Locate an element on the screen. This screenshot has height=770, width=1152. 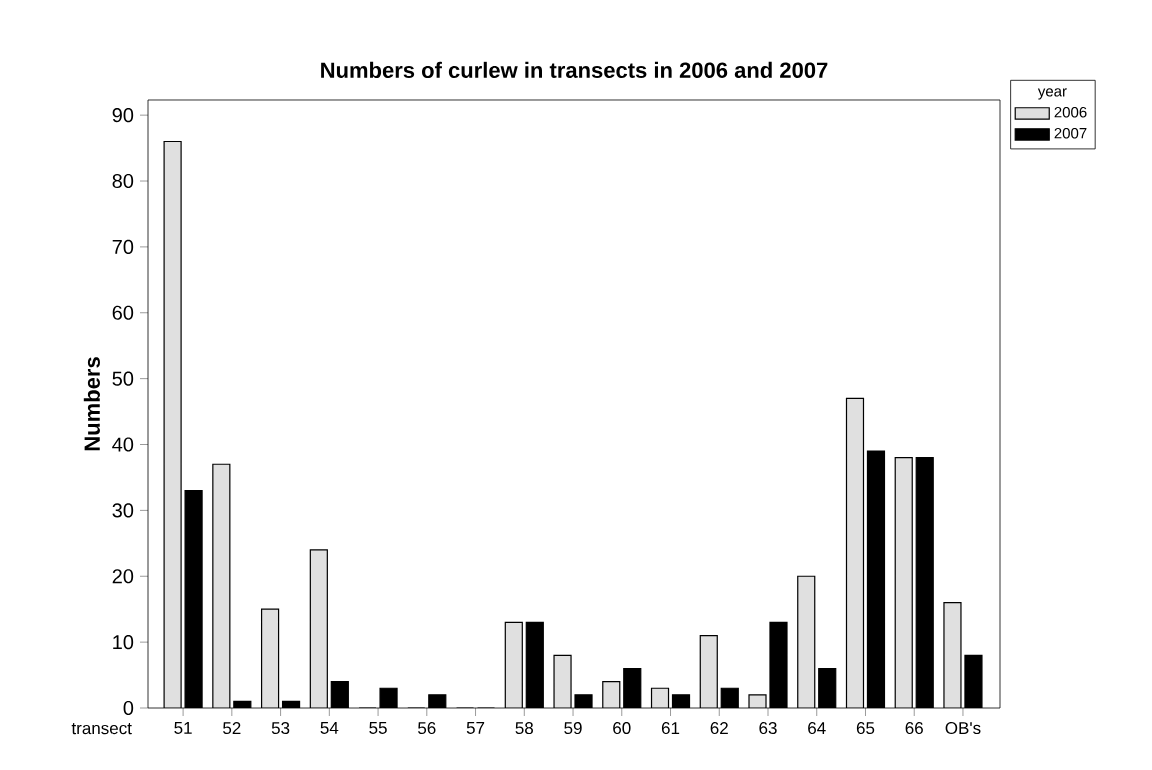
x-tick-label: 53 is located at coordinates (280, 728).